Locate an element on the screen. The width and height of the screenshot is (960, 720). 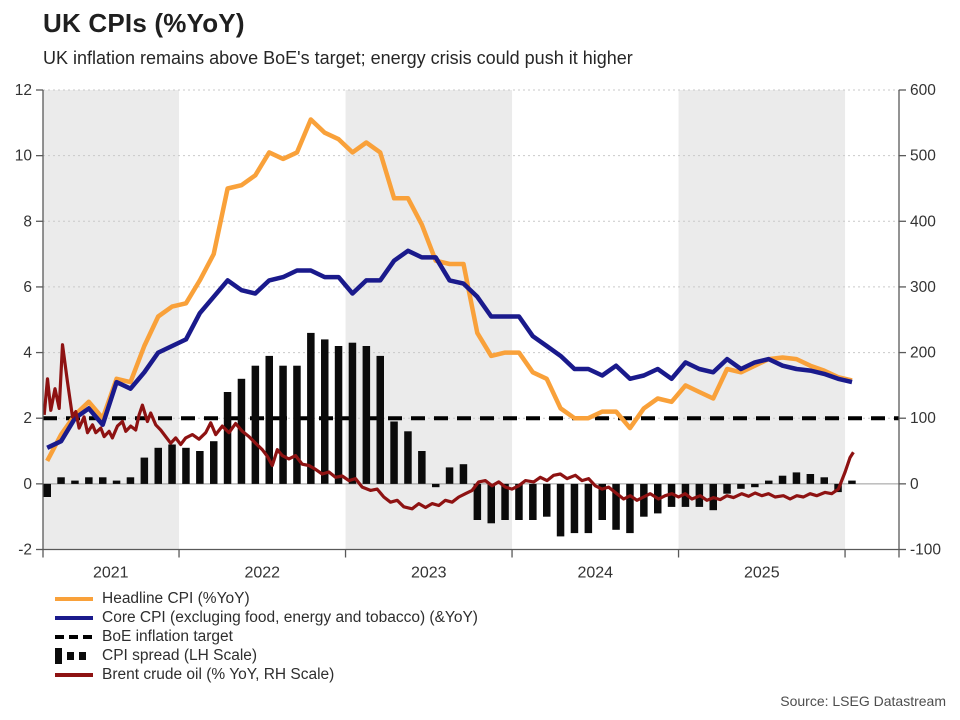
x-axis-year-label: 2022 is located at coordinates (262, 573).